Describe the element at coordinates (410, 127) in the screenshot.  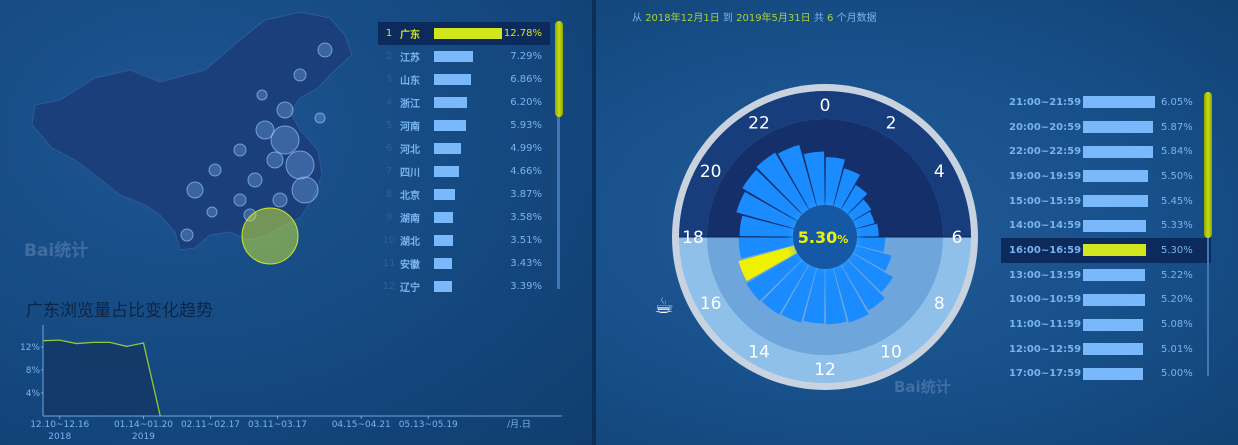
I see `province-name: 河南` at that location.